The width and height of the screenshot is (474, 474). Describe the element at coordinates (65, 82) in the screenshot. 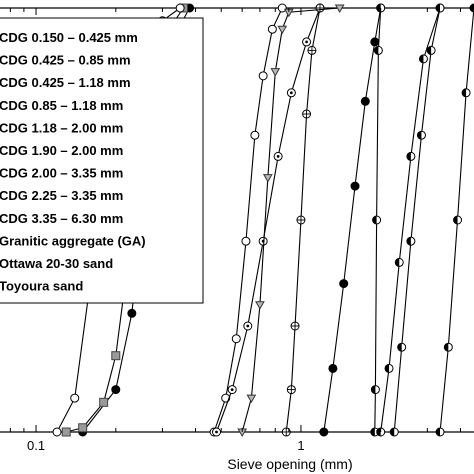

I see `legend-entry: CDG 0.425 – 1.18 mm` at that location.